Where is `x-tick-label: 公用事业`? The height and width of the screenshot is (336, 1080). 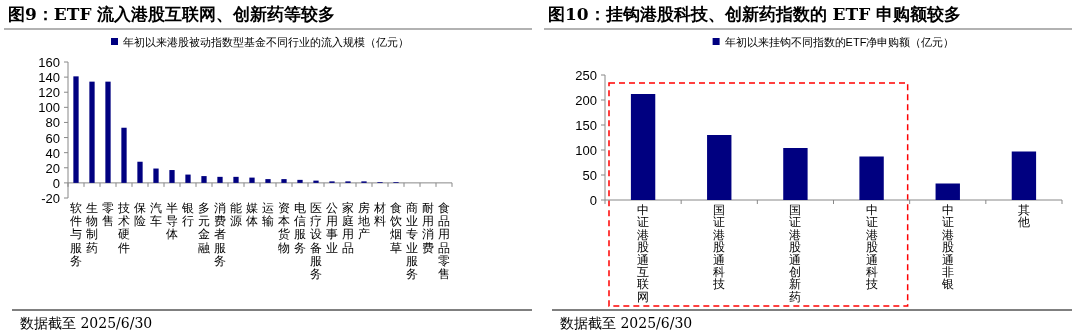 x-tick-label: 公用事业 is located at coordinates (332, 228).